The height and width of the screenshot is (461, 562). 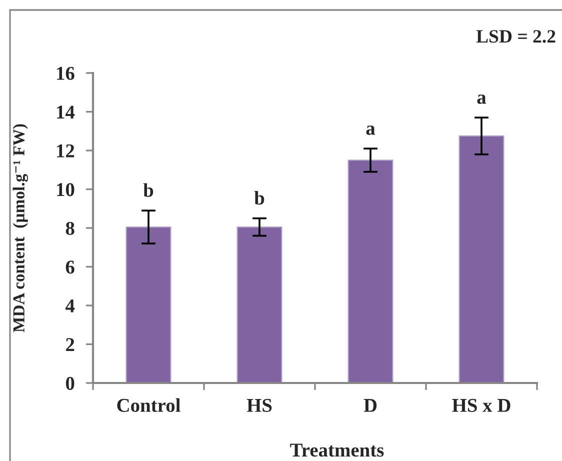 What do you see at coordinates (65, 151) in the screenshot?
I see `y-tick-label: 12` at bounding box center [65, 151].